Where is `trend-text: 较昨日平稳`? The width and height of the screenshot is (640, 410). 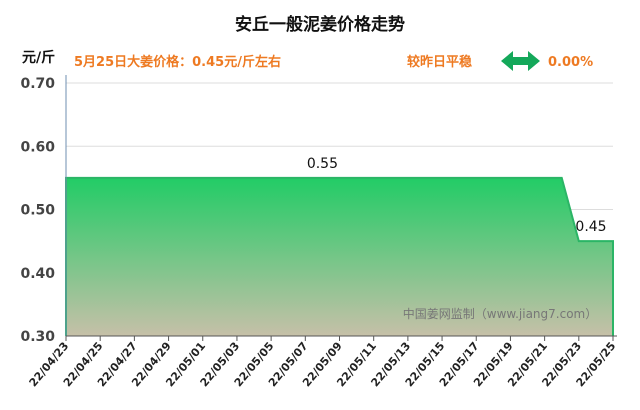
trend-text: 较昨日平稳 is located at coordinates (439, 62).